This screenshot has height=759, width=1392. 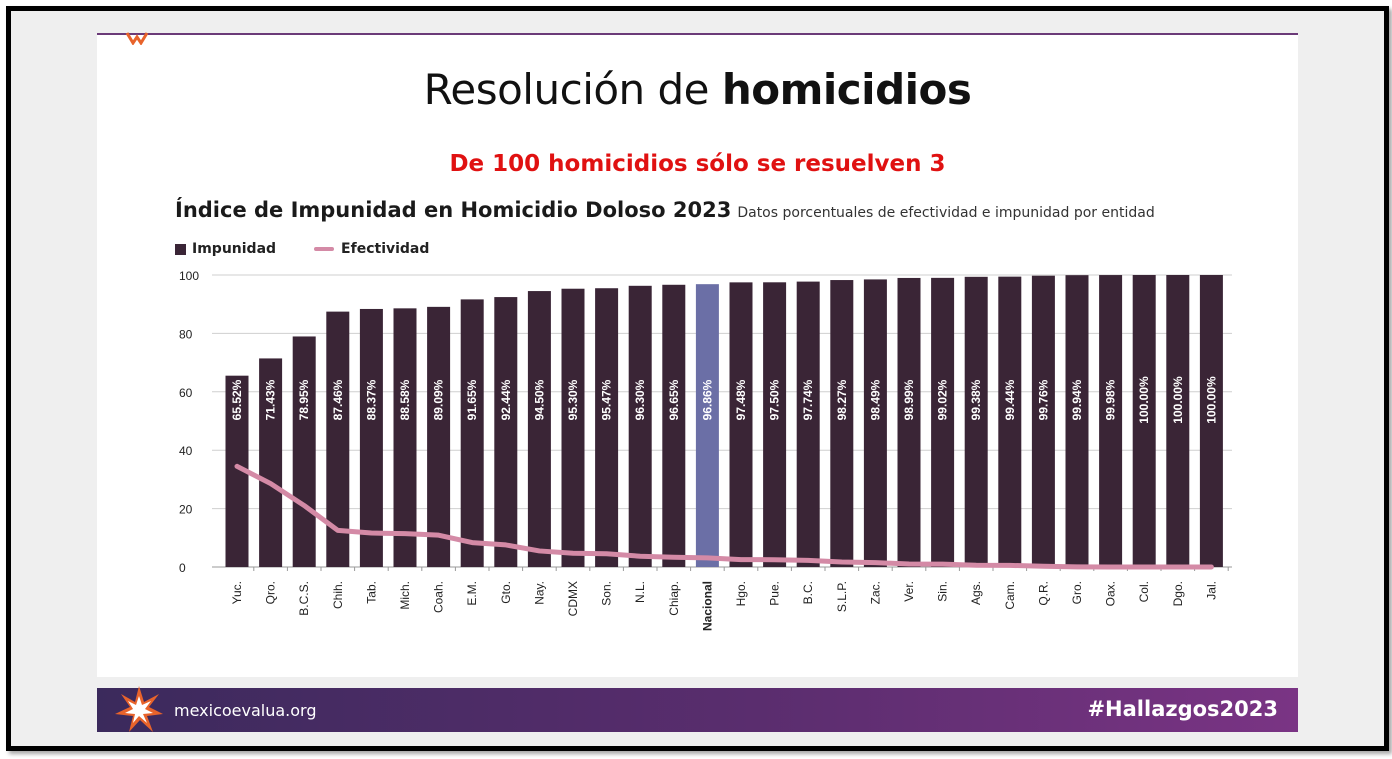 I want to click on bar-pue, so click(x=775, y=424).